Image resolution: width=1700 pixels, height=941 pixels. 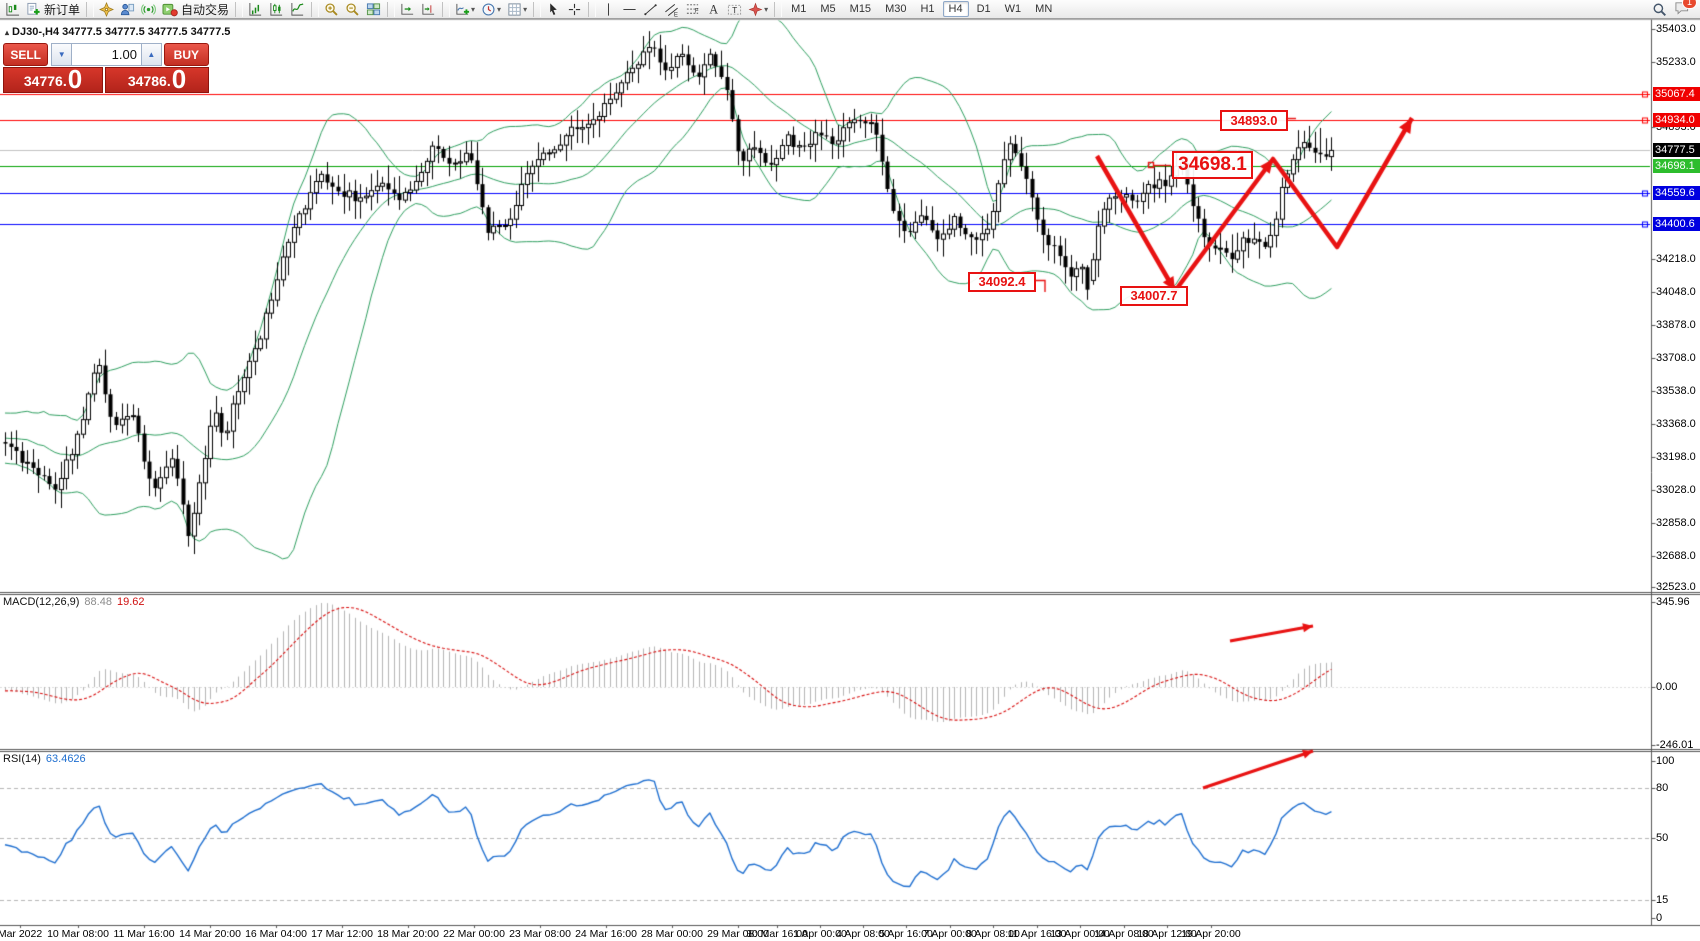 I want to click on cursor-tool-icon, so click(x=553, y=9).